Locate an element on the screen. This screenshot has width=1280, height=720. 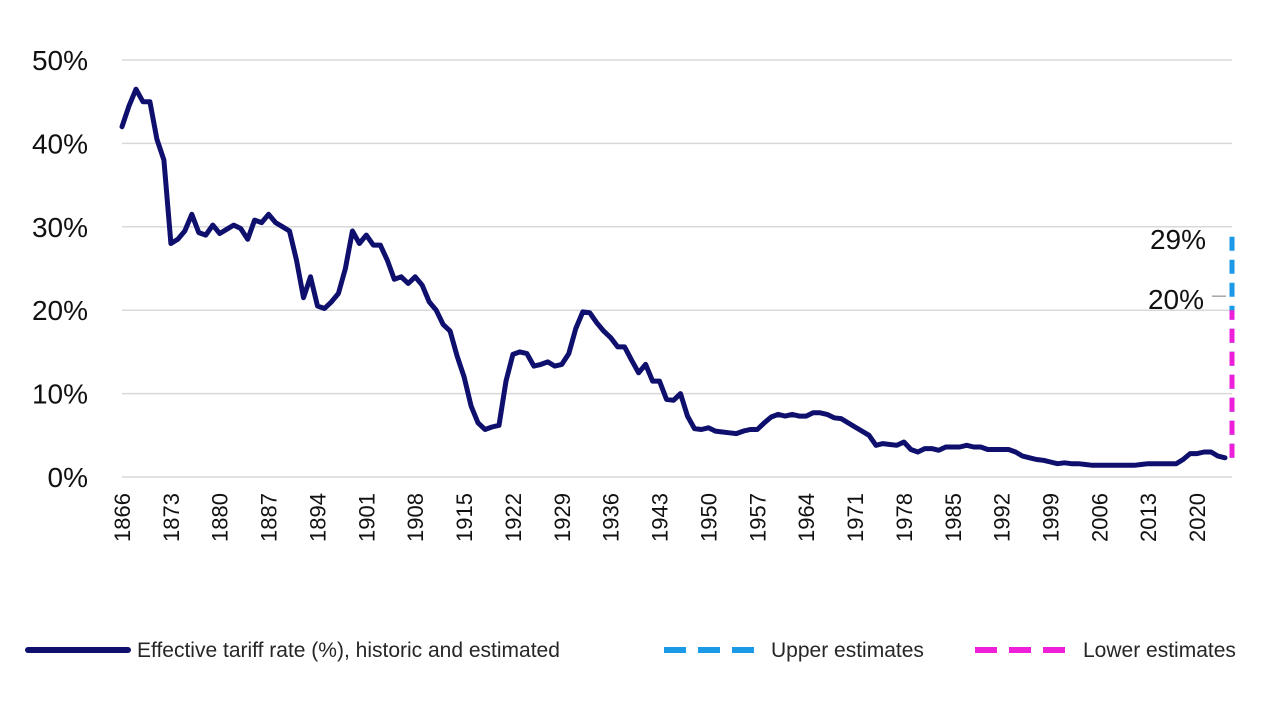
x-tick-label: 1957 is located at coordinates (757, 517).